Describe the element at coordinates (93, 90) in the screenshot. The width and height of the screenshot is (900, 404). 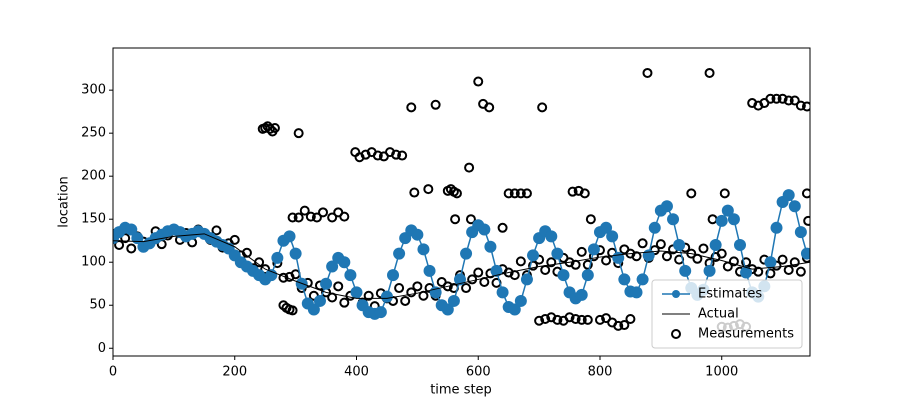
I see `y-tick-label: 300` at that location.